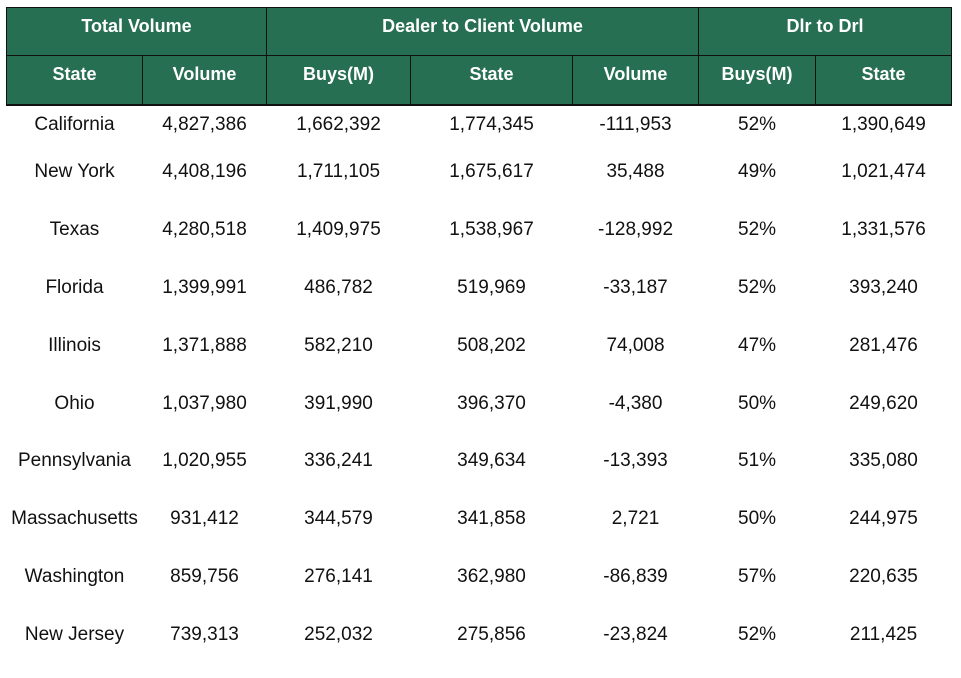  I want to click on table-cell: 1,331,576, so click(883, 230).